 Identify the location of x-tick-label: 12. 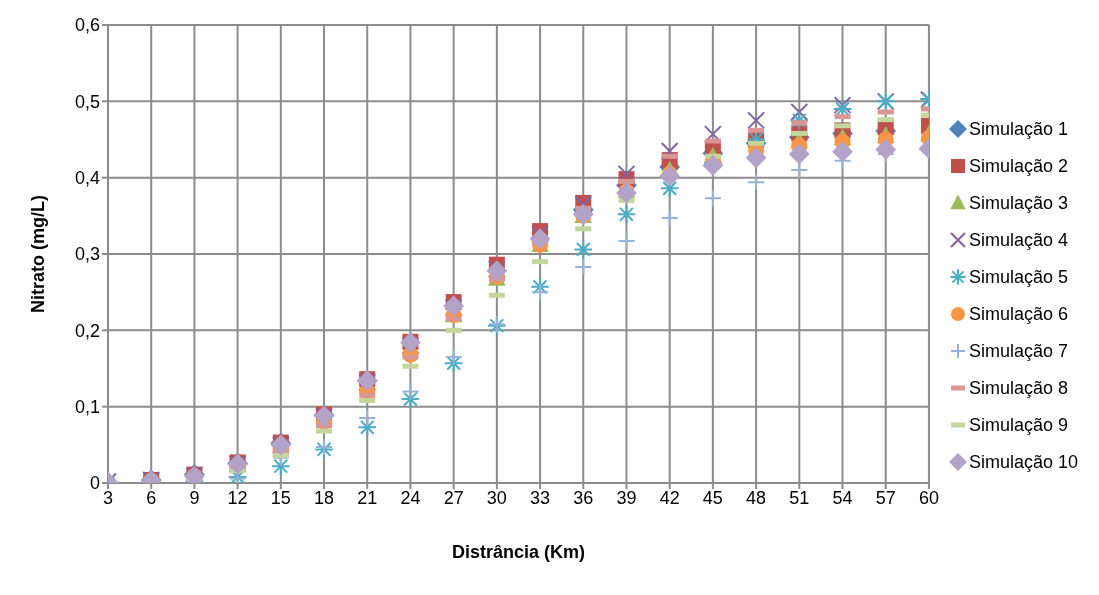
(237, 497).